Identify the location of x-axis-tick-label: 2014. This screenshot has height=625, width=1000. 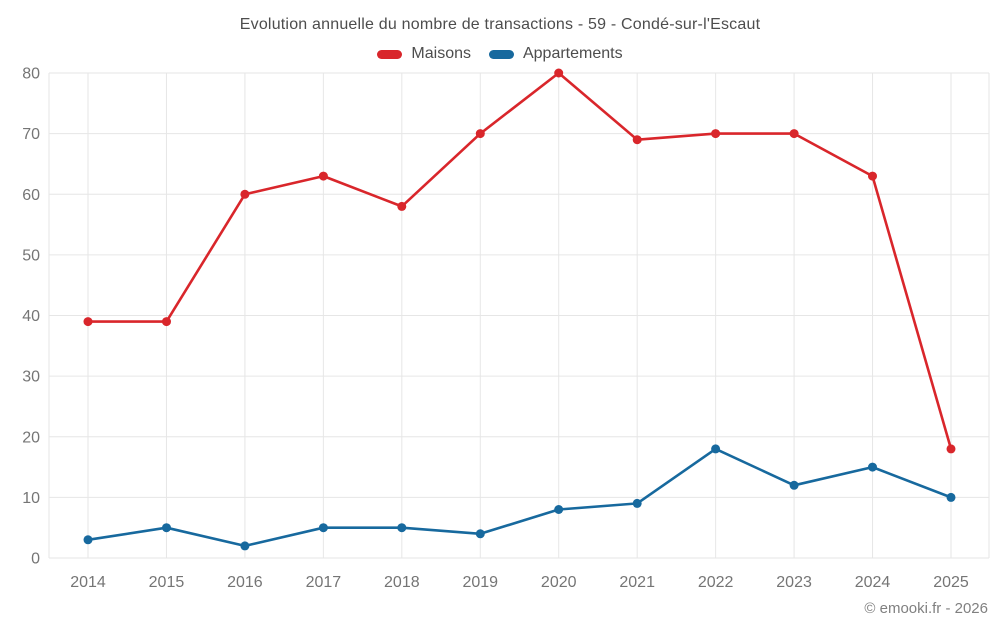
(88, 582).